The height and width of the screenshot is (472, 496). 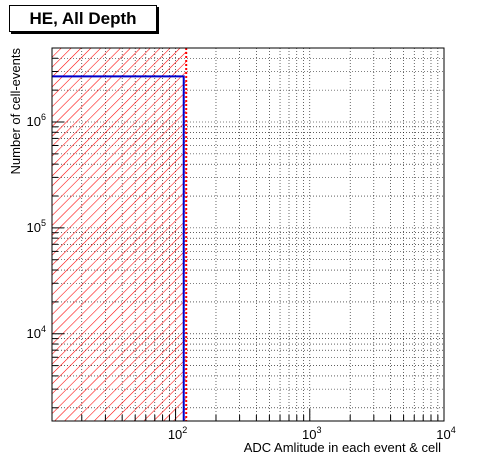 I want to click on x-tick-label: 10⁴, so click(x=445, y=433).